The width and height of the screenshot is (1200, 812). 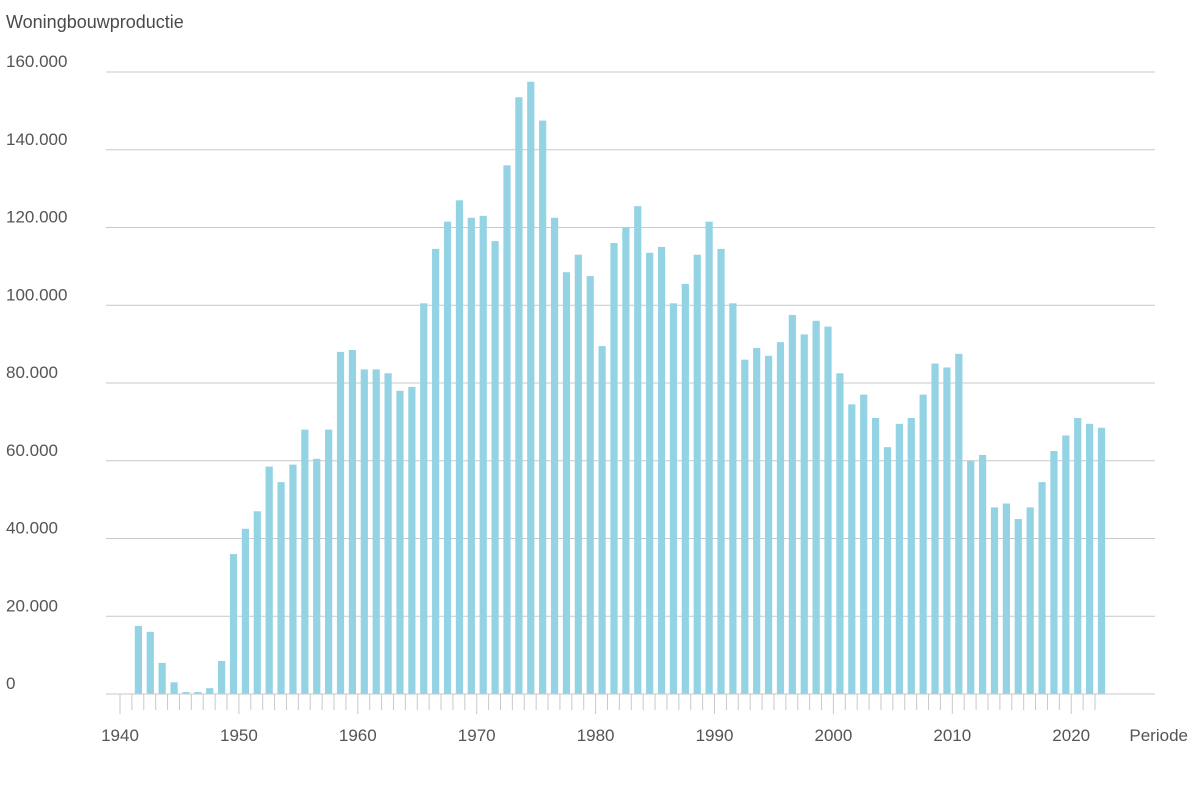 What do you see at coordinates (36, 217) in the screenshot?
I see `y-tick-label: 120.000` at bounding box center [36, 217].